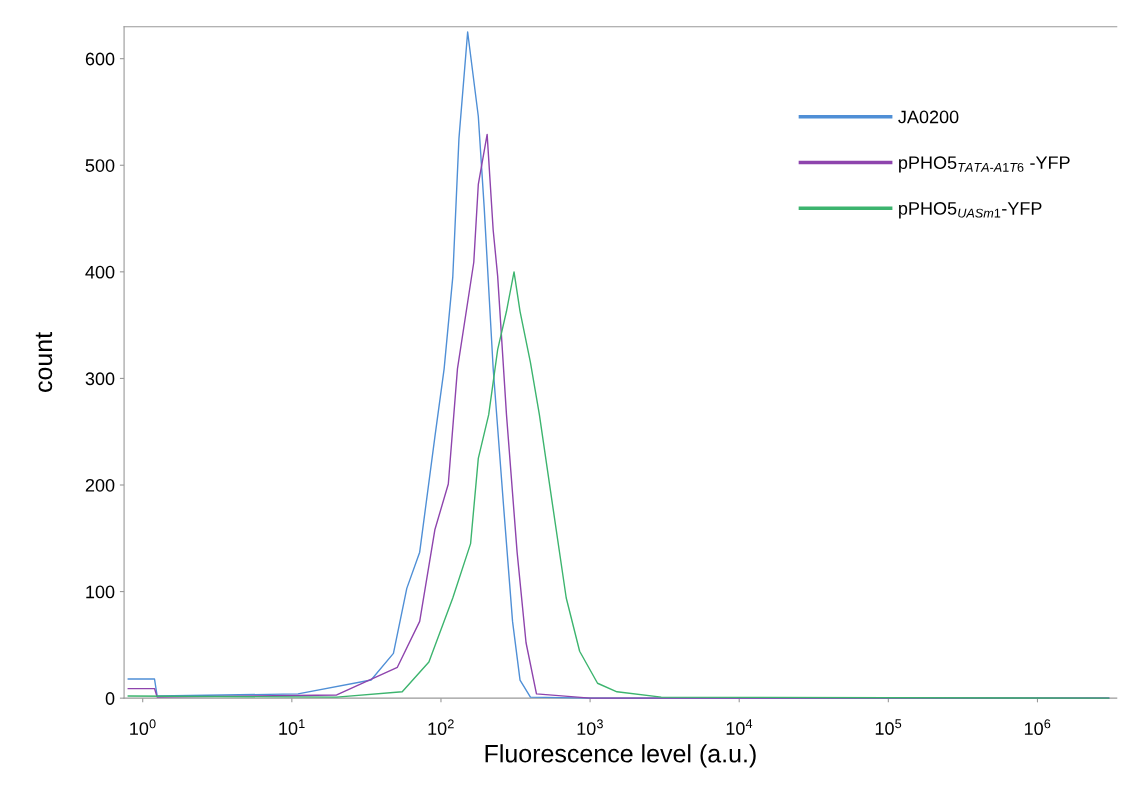  Describe the element at coordinates (984, 164) in the screenshot. I see `legend-label: pPHO5$_{TATA-A1T6}$ -YFP` at that location.